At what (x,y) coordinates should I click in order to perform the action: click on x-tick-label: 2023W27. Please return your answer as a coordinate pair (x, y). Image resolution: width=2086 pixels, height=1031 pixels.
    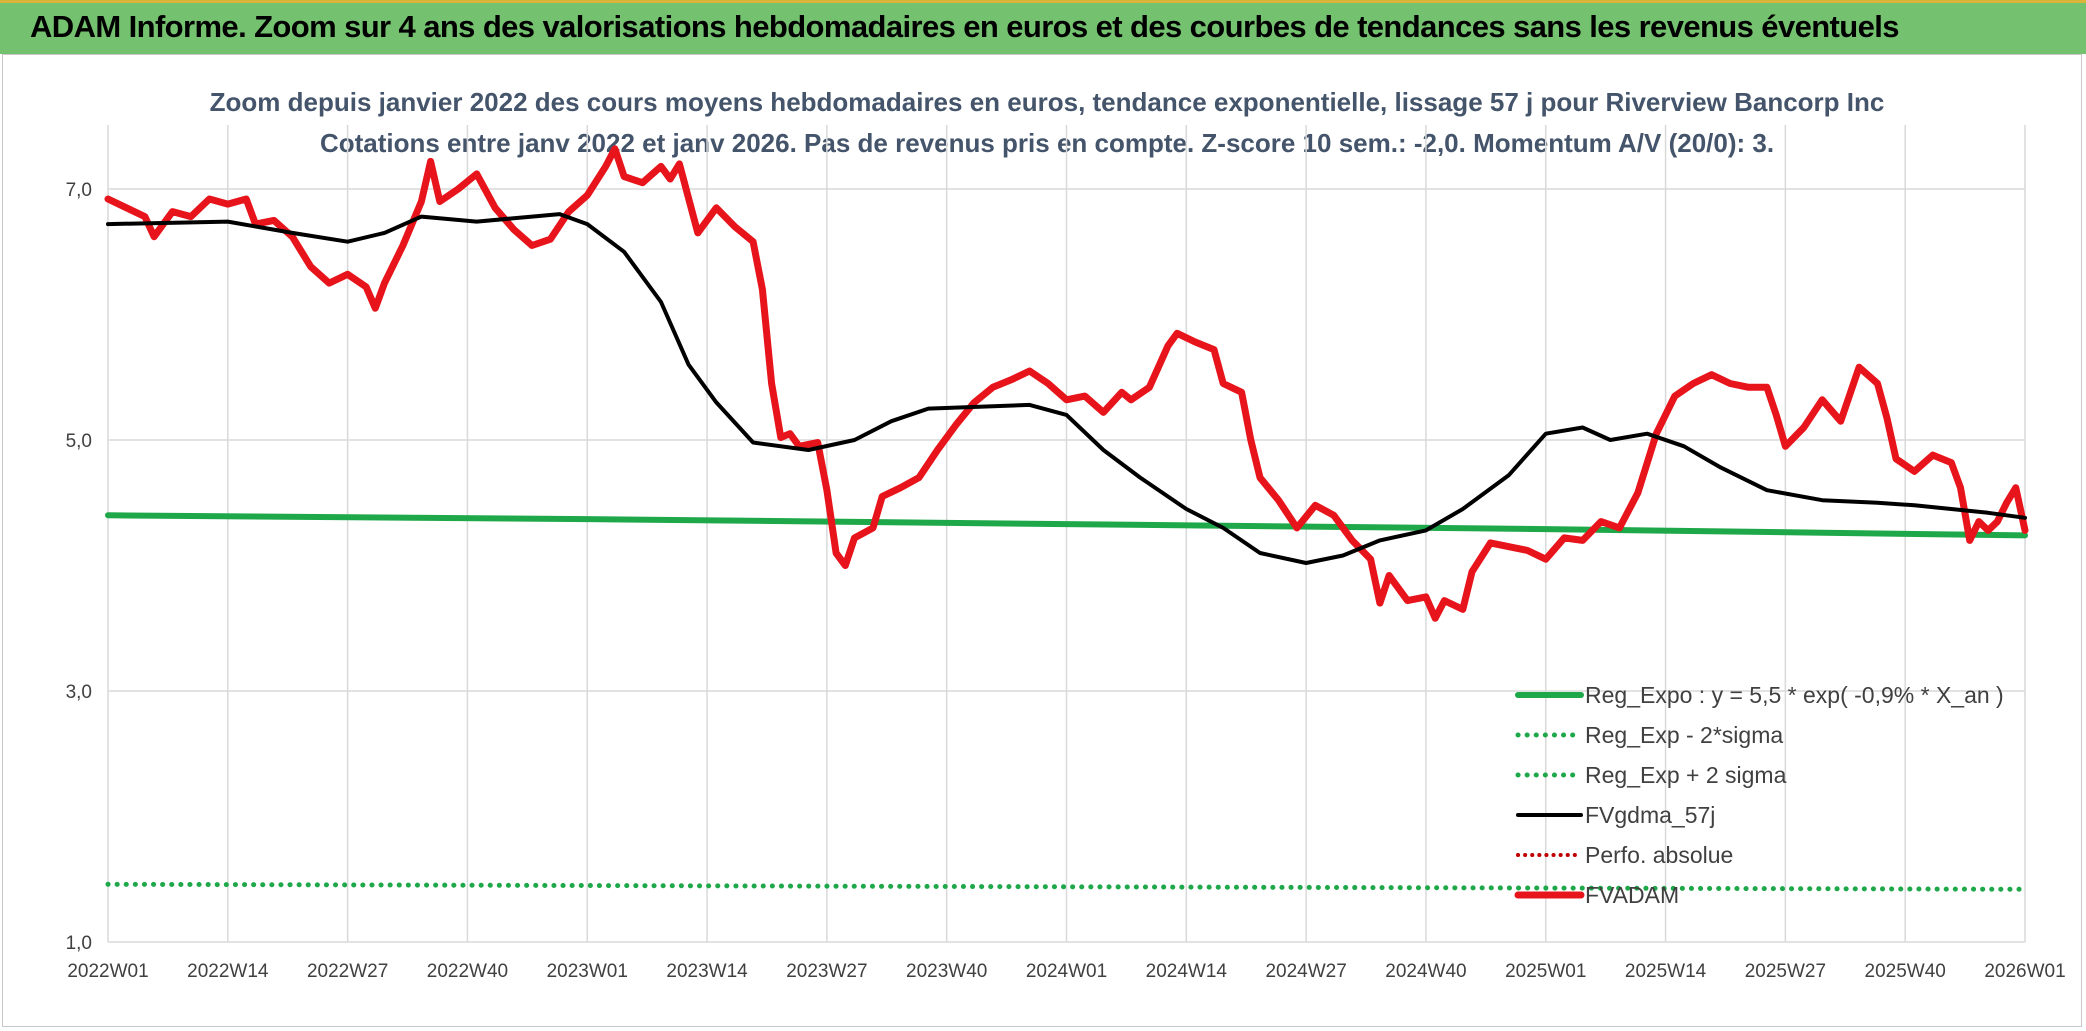
    Looking at the image, I should click on (826, 971).